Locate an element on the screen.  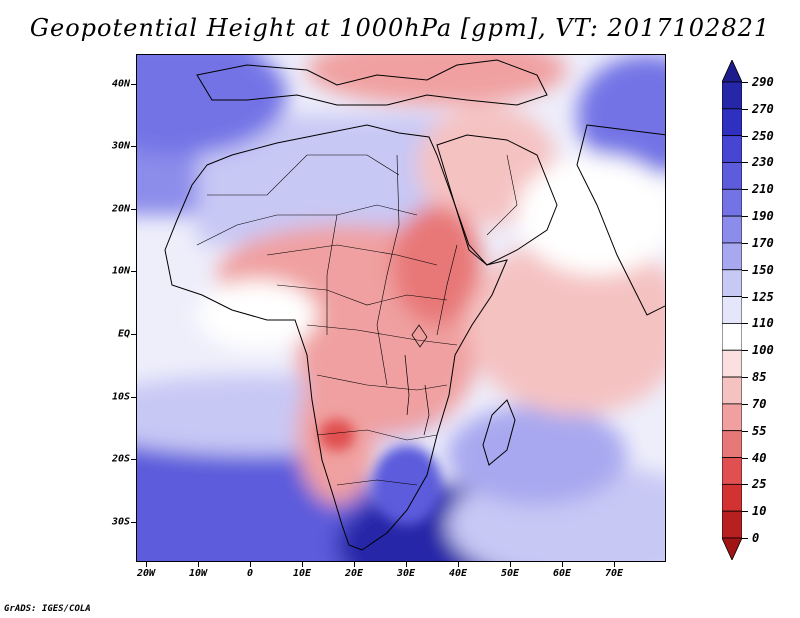
field-indian-ocean-pink is located at coordinates (566, 325).